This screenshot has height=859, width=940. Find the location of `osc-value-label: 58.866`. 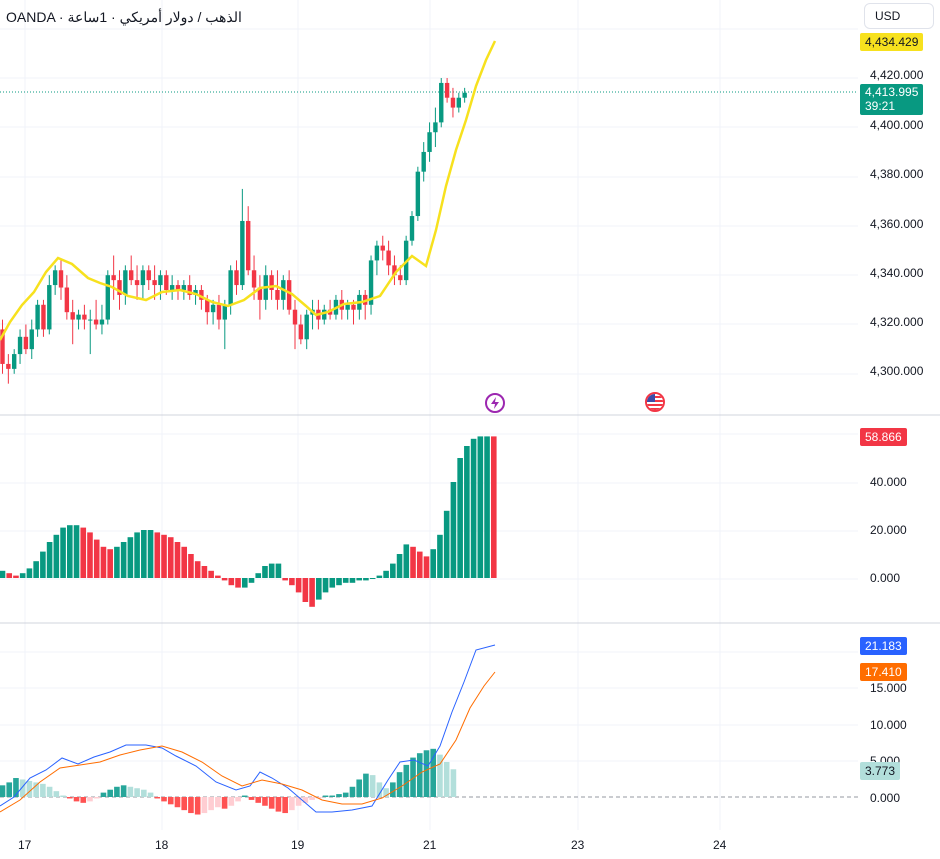

osc-value-label: 58.866 is located at coordinates (883, 437).